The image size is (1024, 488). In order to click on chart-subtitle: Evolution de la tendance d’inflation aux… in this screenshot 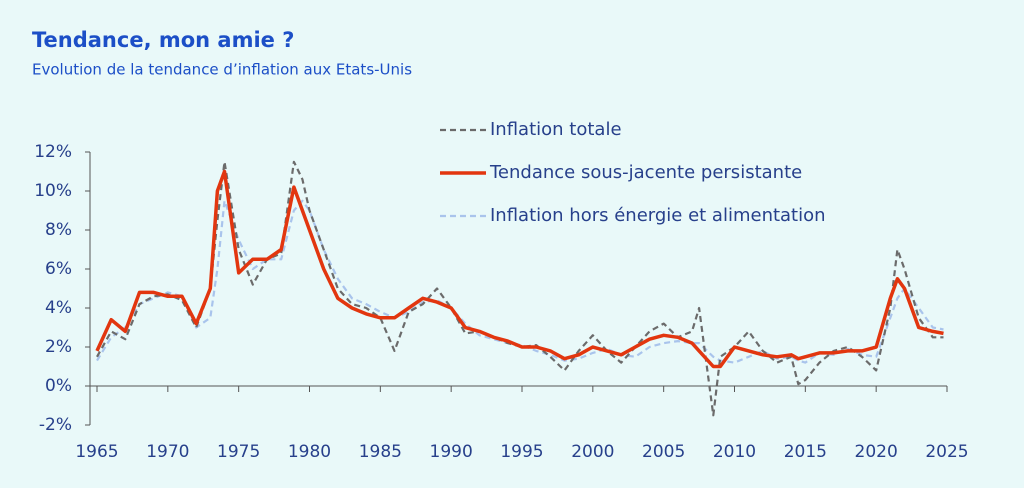, I will do `click(222, 70)`.